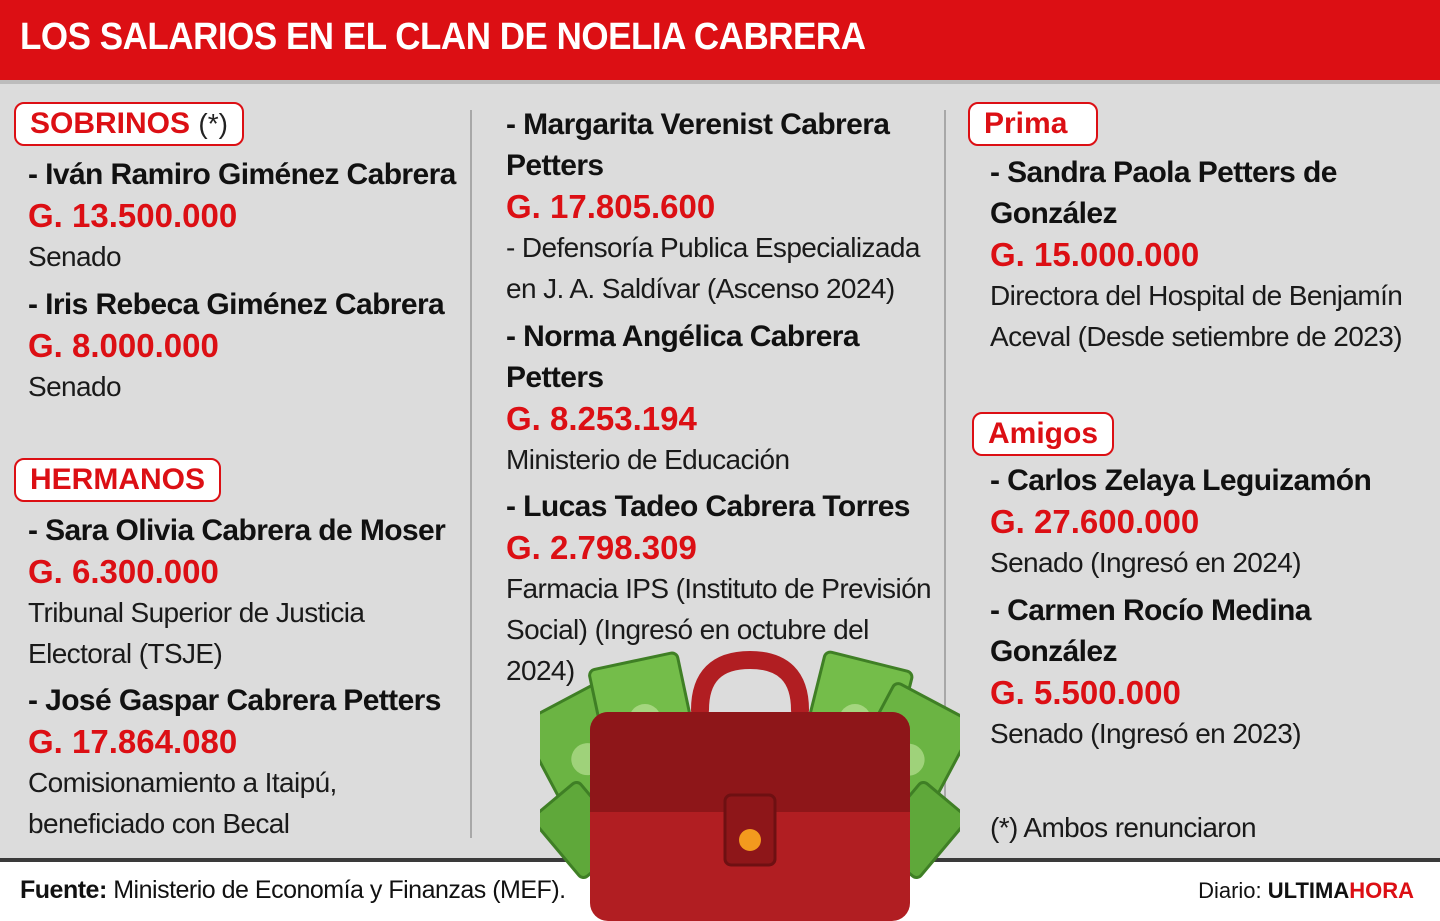 This screenshot has width=1440, height=921. Describe the element at coordinates (234, 700) in the screenshot. I see `entry-name: - José Gaspar Cabrera Petters` at that location.